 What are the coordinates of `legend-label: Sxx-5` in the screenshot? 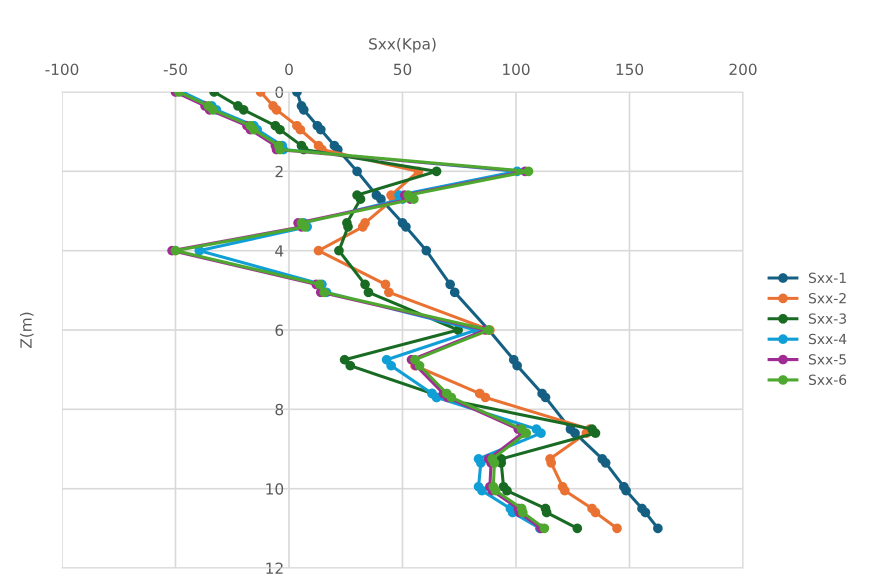 It's located at (827, 359).